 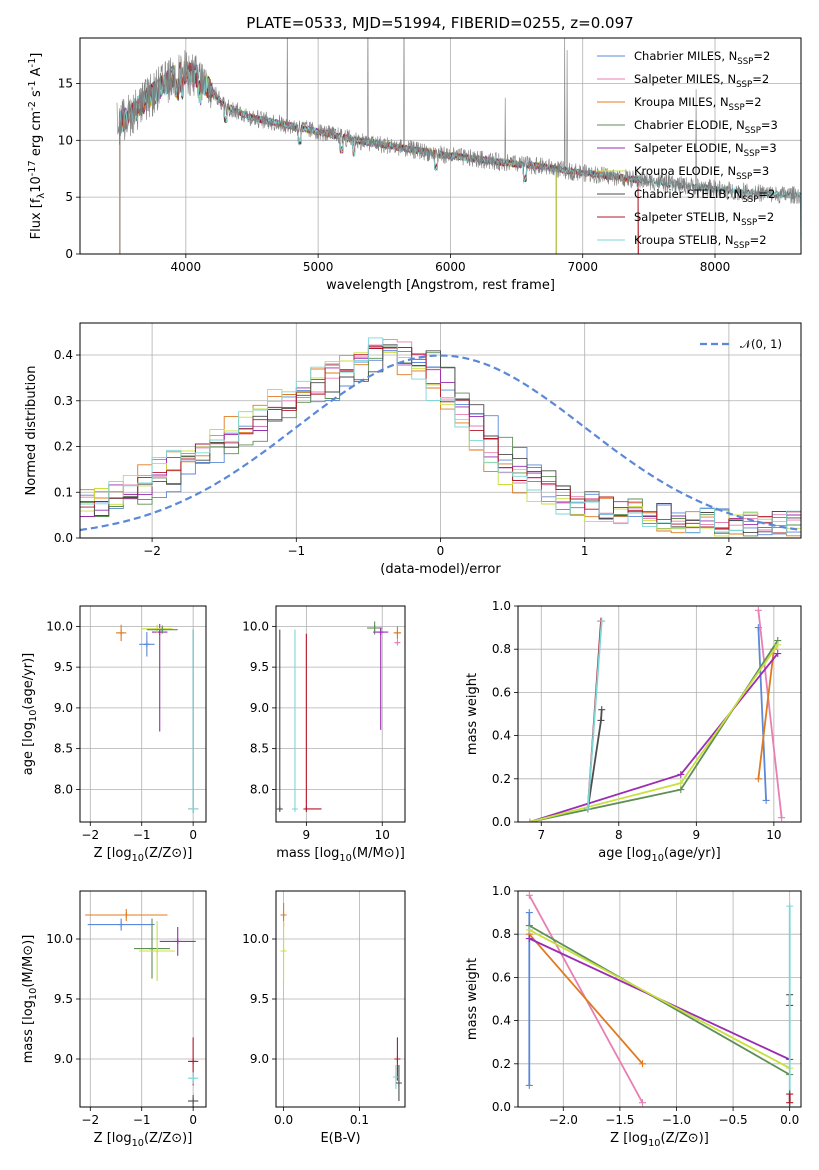 I want to click on legend-entry: Salpeter ELODIE, NSSP=3, so click(x=705, y=150).